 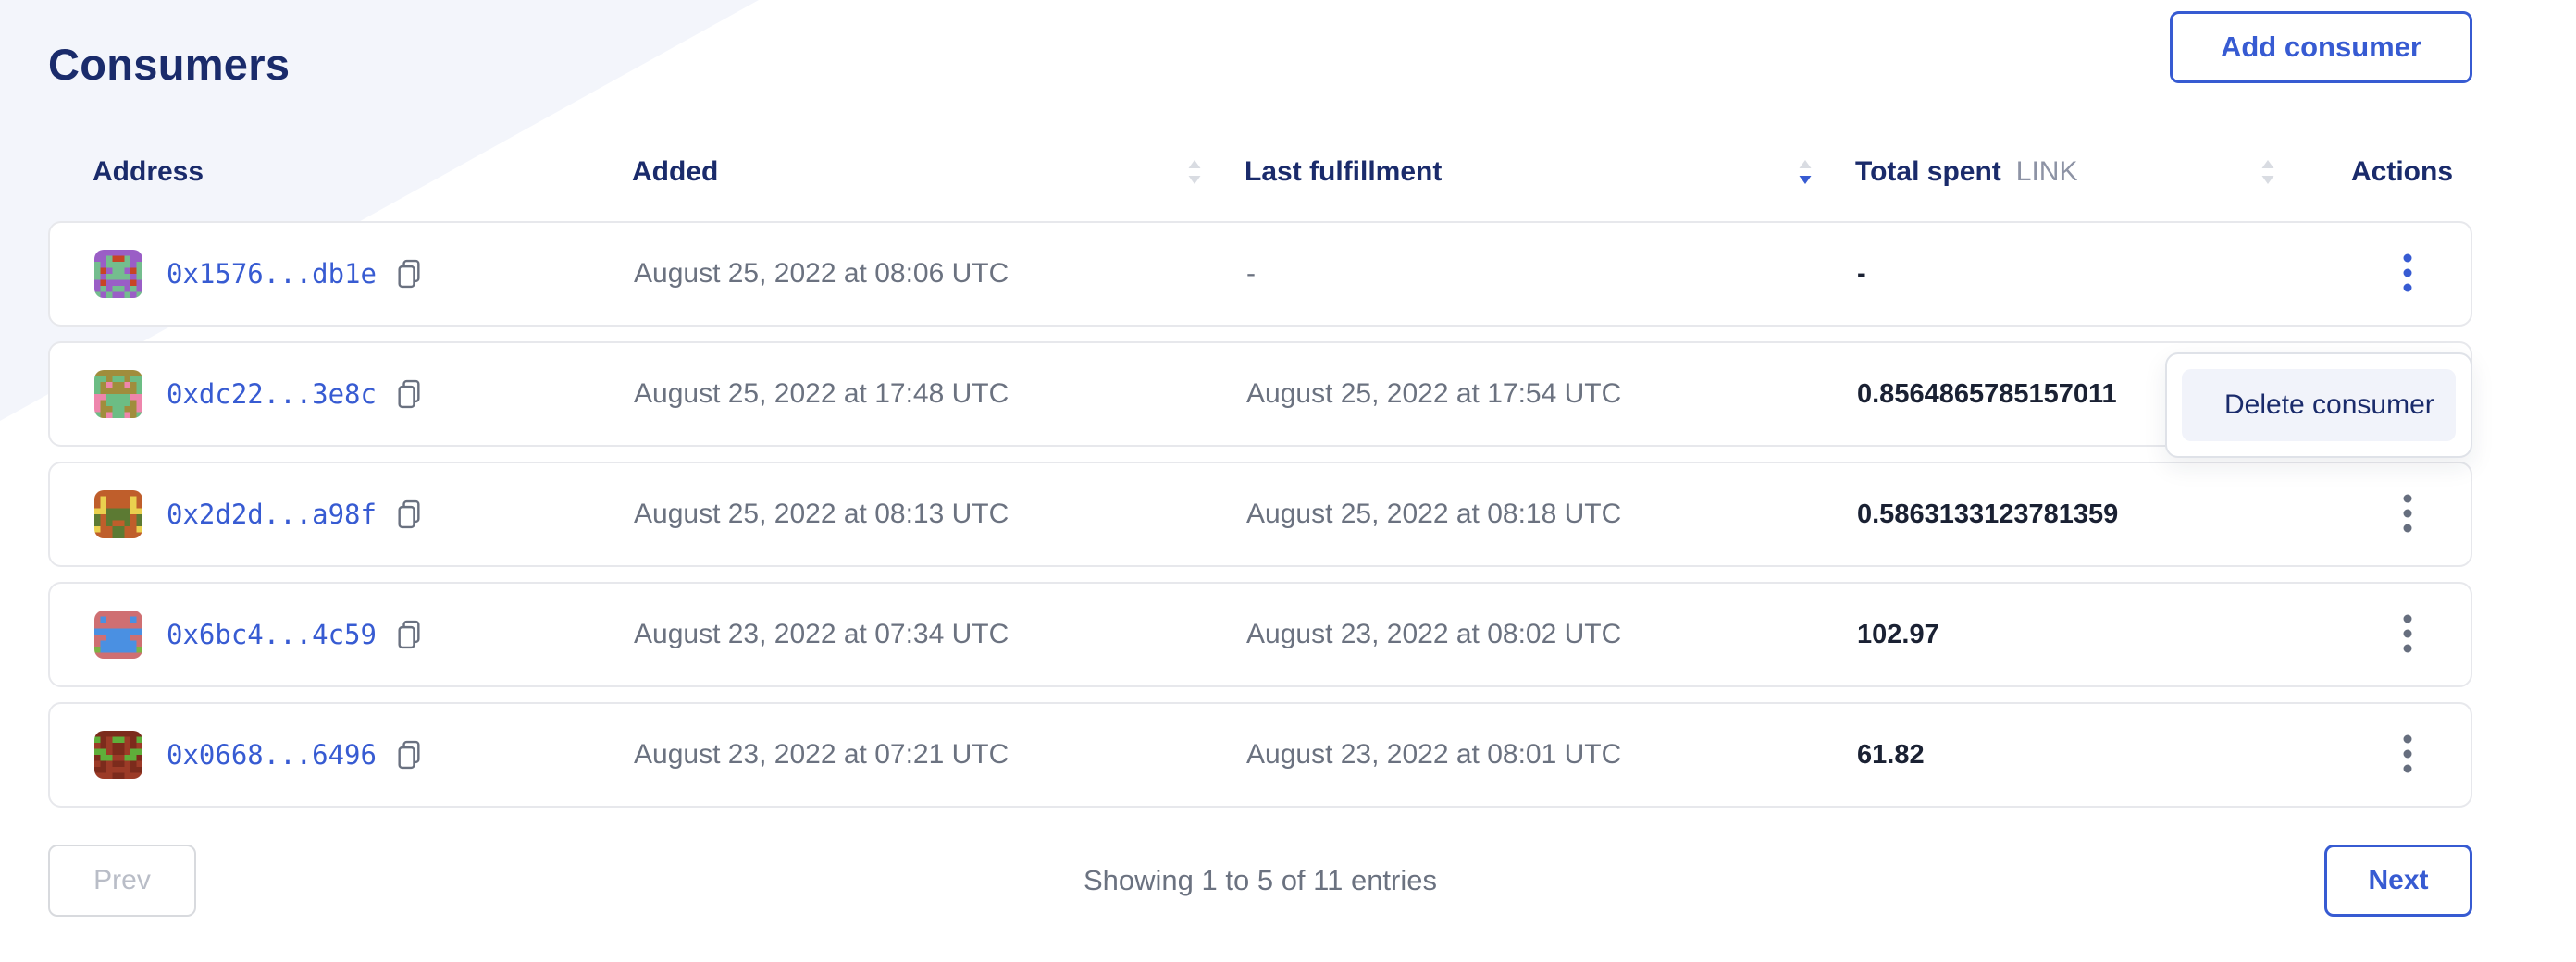 I want to click on column-header-address: Address, so click(x=363, y=172).